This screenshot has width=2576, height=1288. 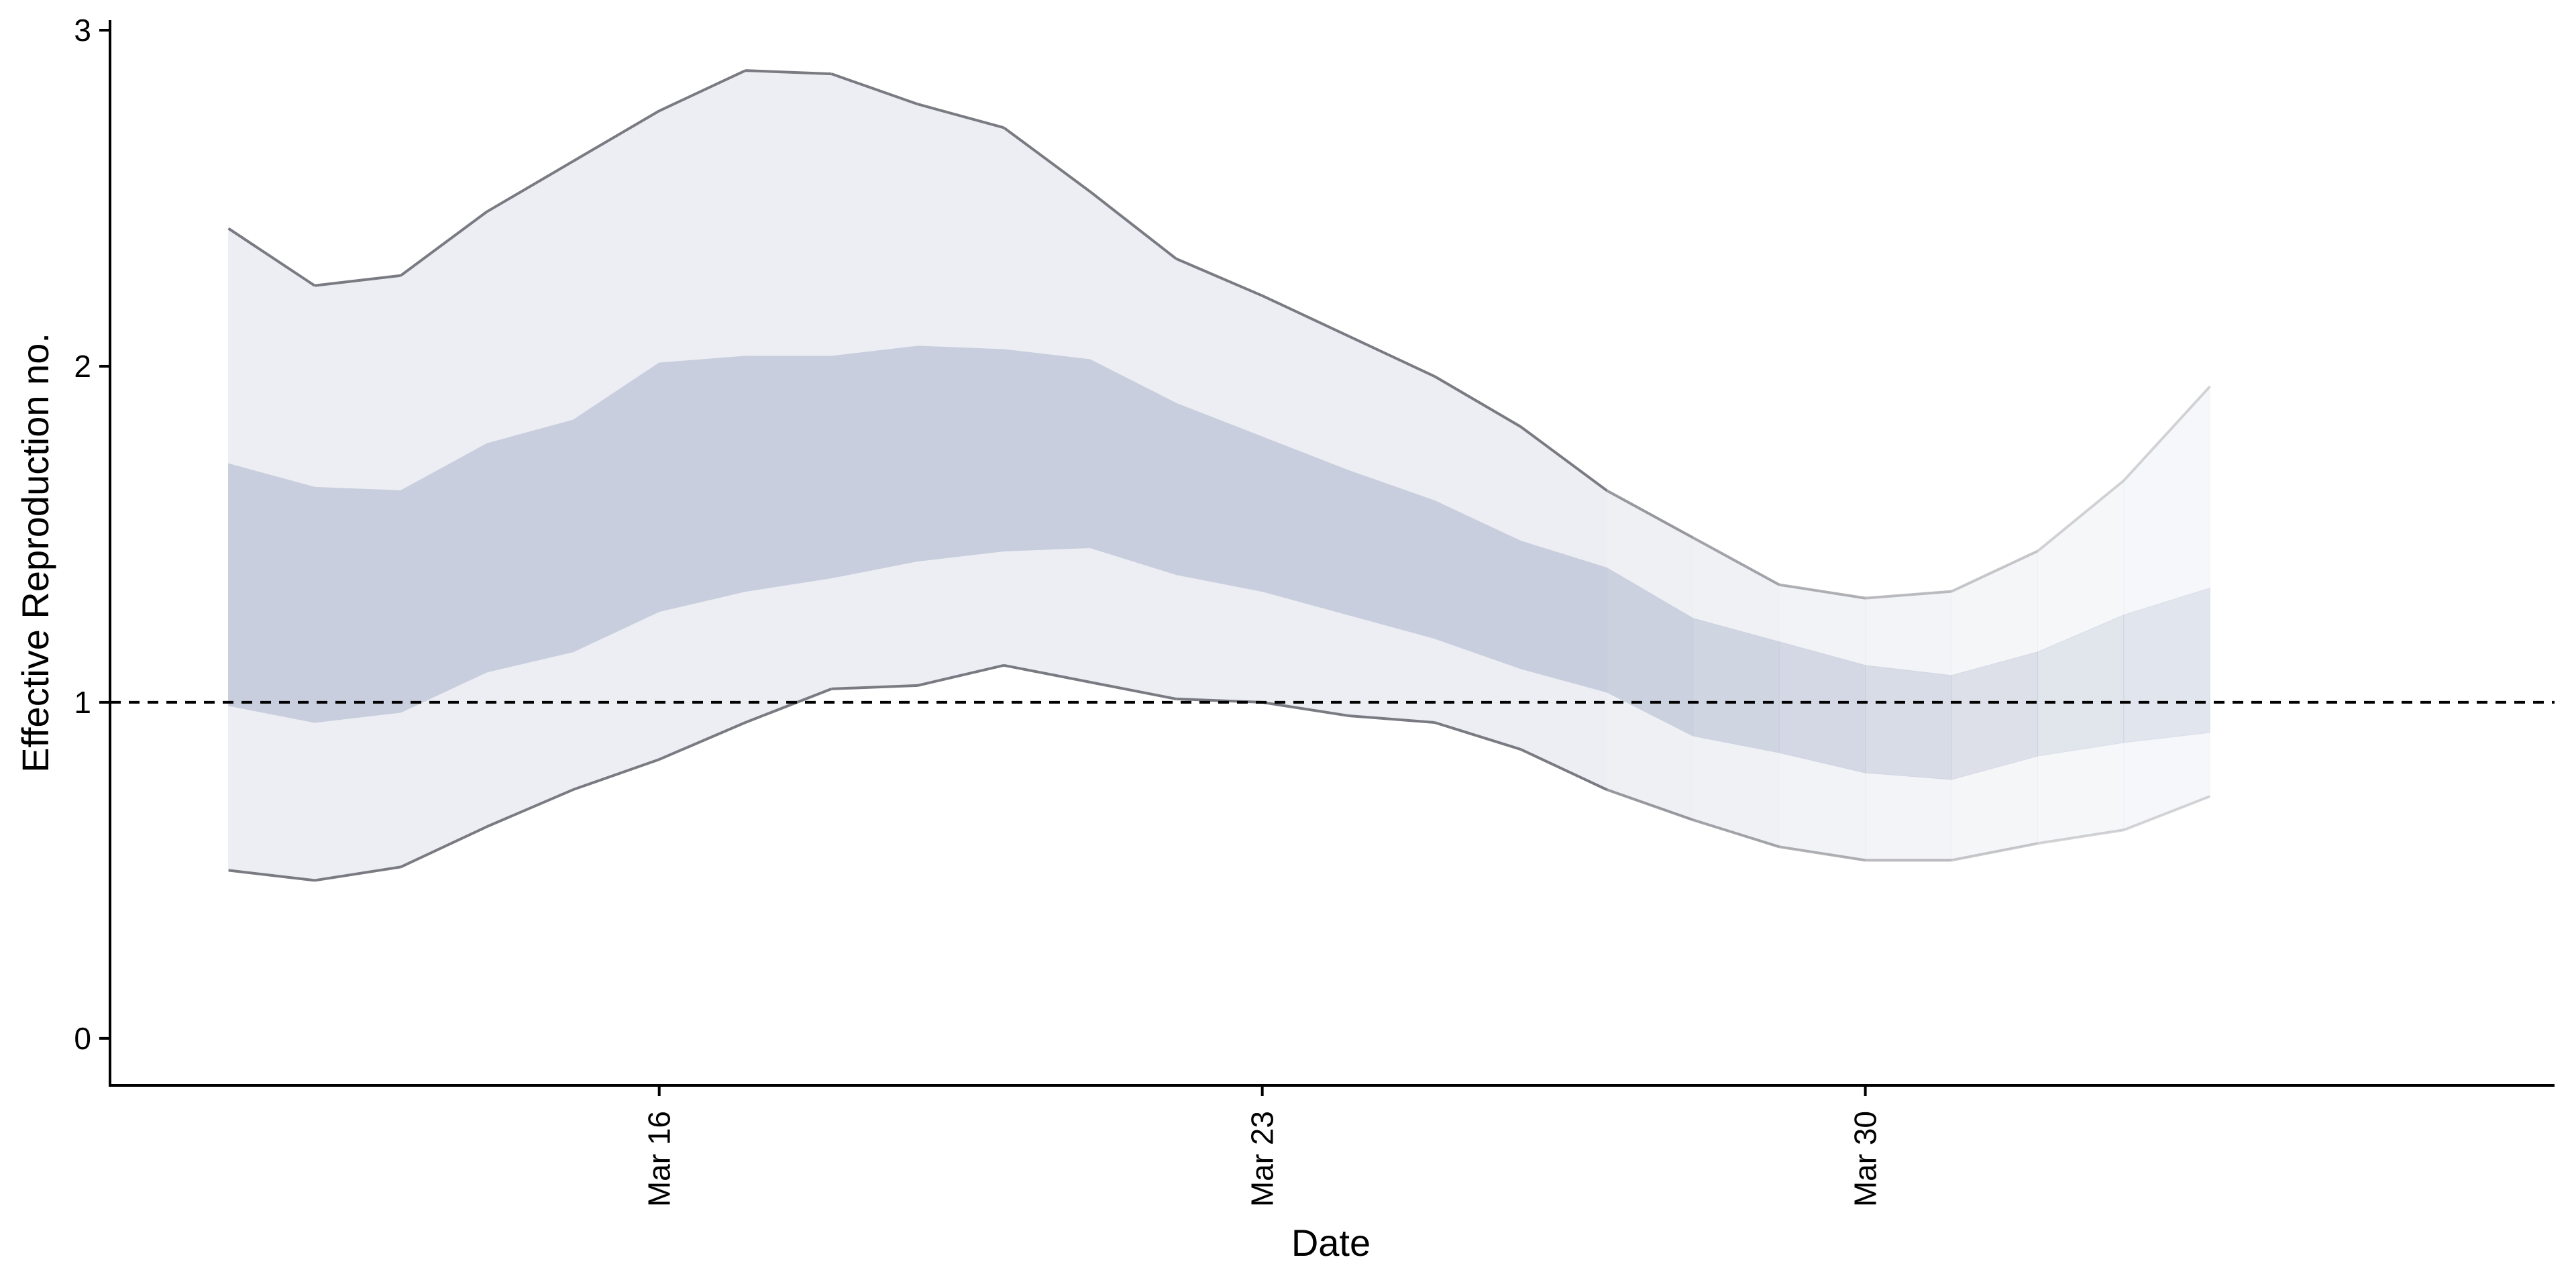 What do you see at coordinates (82, 702) in the screenshot?
I see `y-tick-label: 1` at bounding box center [82, 702].